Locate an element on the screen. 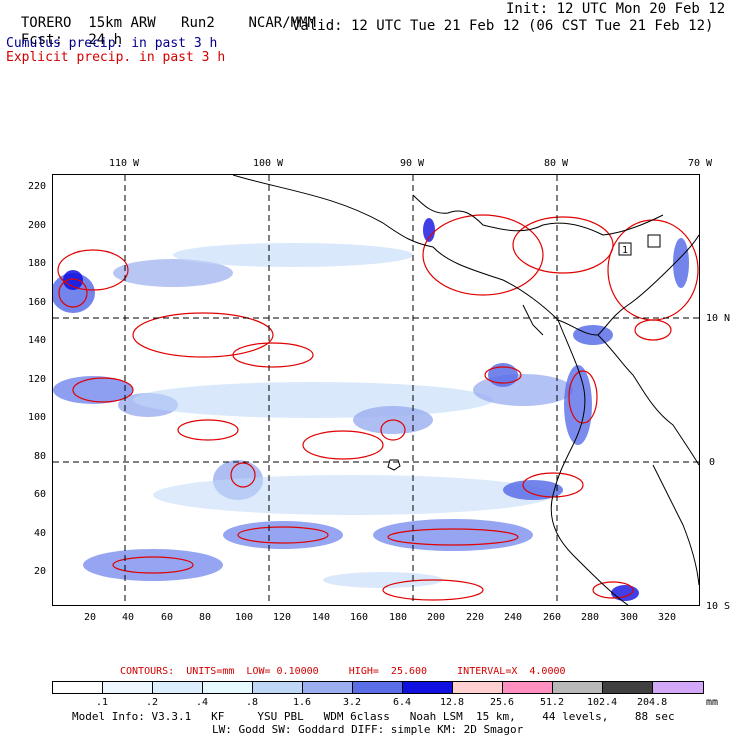  x-tick: 280 is located at coordinates (590, 617).